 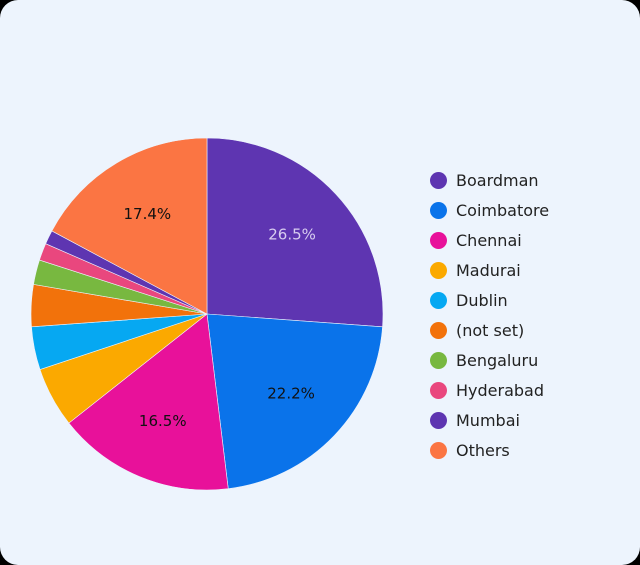 I want to click on legend-item: Hyderabad, so click(x=489, y=390).